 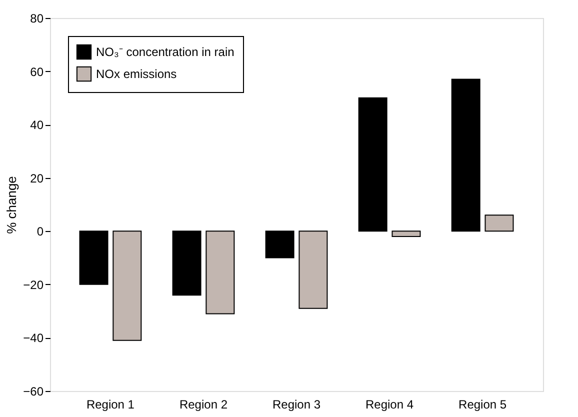 I want to click on y-tick-label: 60, so click(x=37, y=71).